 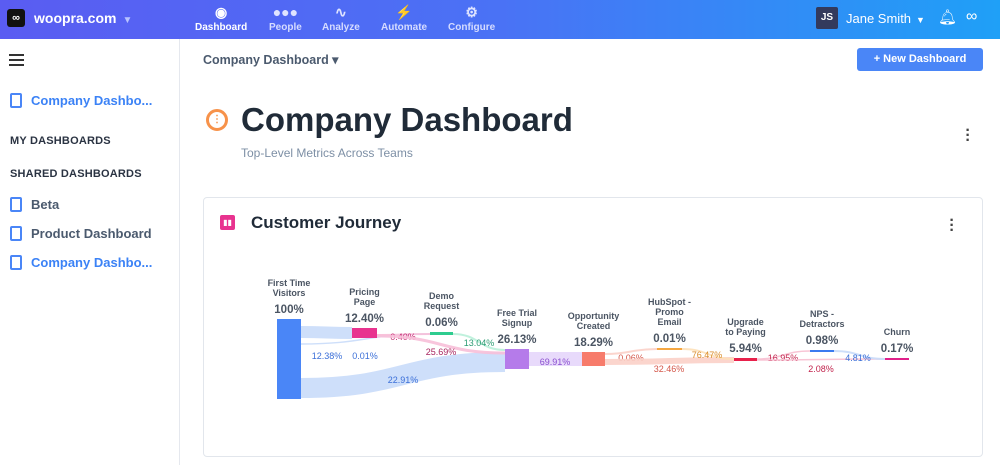 I want to click on sankey-node-value: 26.13%, so click(x=516, y=340).